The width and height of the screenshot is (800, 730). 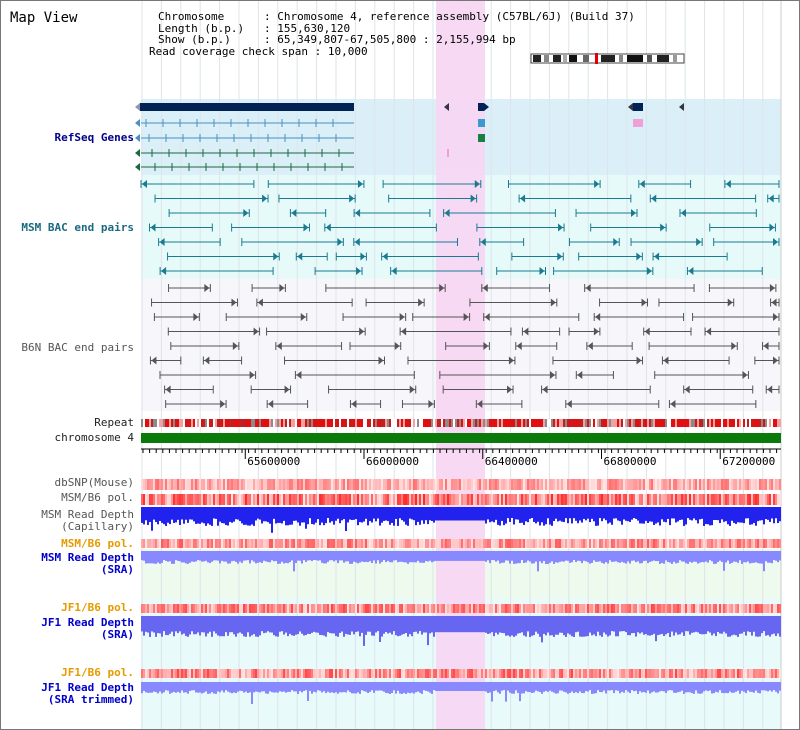 What do you see at coordinates (77, 347) in the screenshot?
I see `b6n-bac-label: B6N BAC end pairs` at bounding box center [77, 347].